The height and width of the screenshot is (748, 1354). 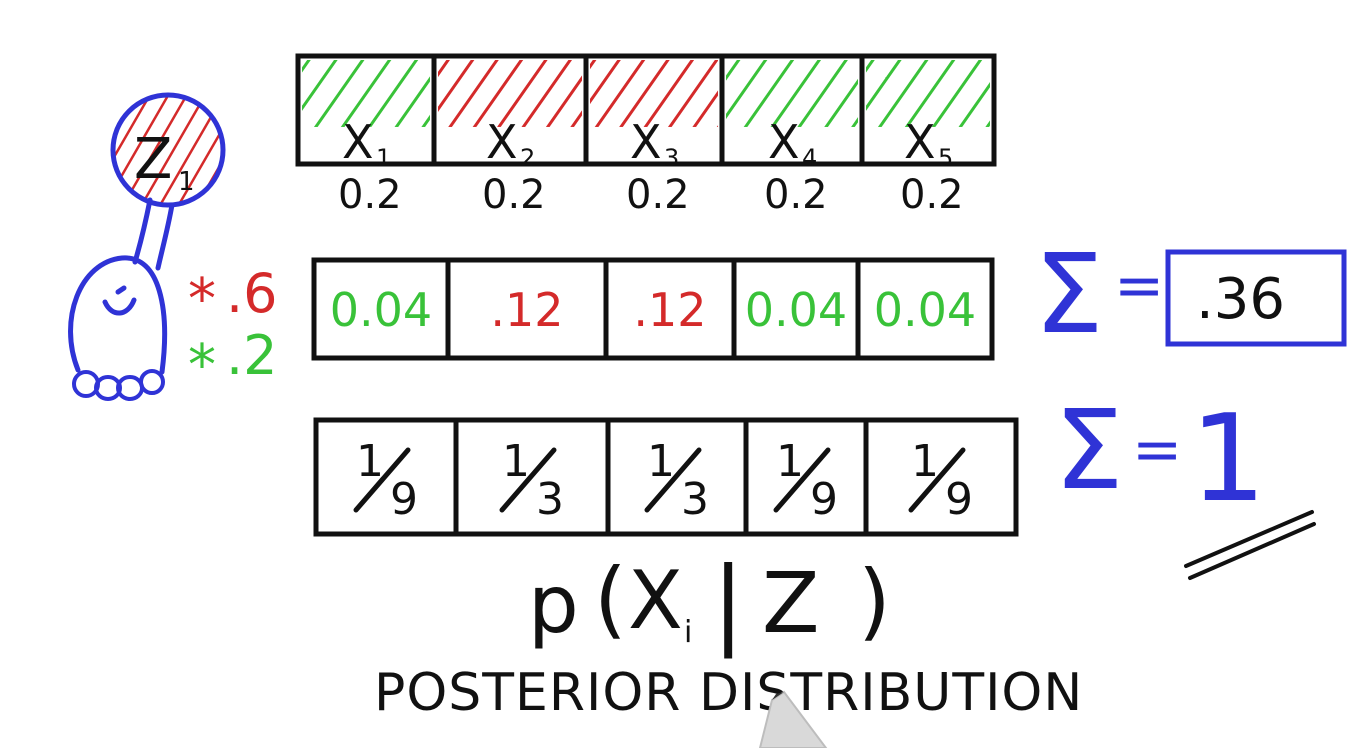 I want to click on product-sum-box, so click(x=1256, y=298).